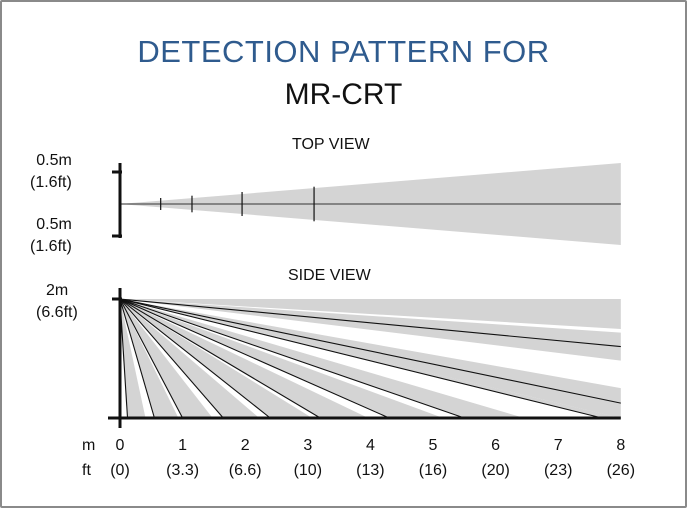 This screenshot has width=687, height=508. What do you see at coordinates (183, 445) in the screenshot?
I see `axis-tick-m: 1` at bounding box center [183, 445].